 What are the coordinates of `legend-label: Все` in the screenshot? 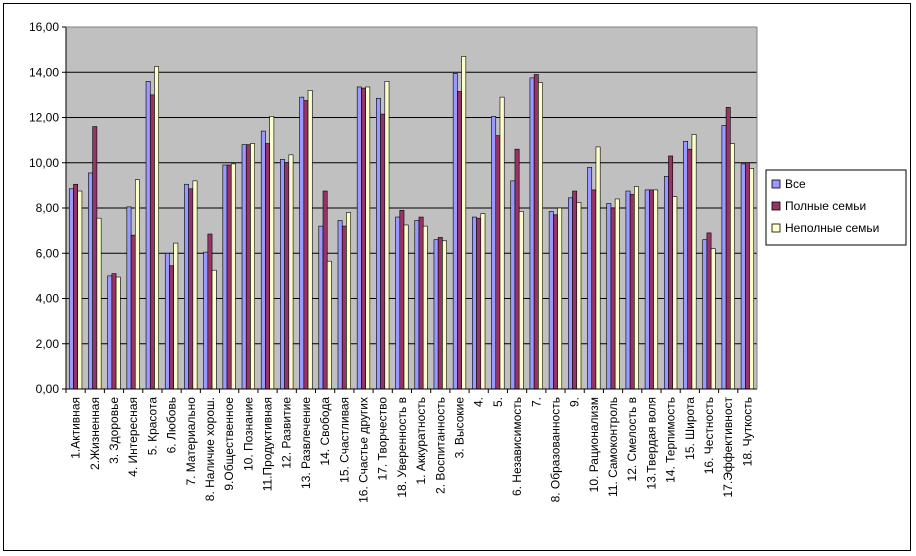 It's located at (795, 184).